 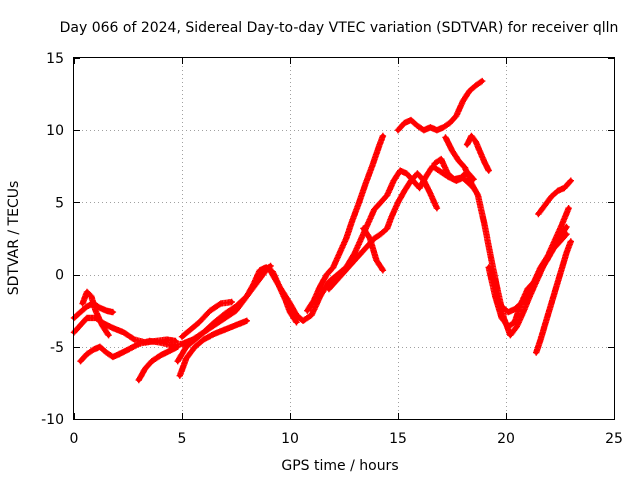 I want to click on x-tick-label: 25, so click(x=614, y=439).